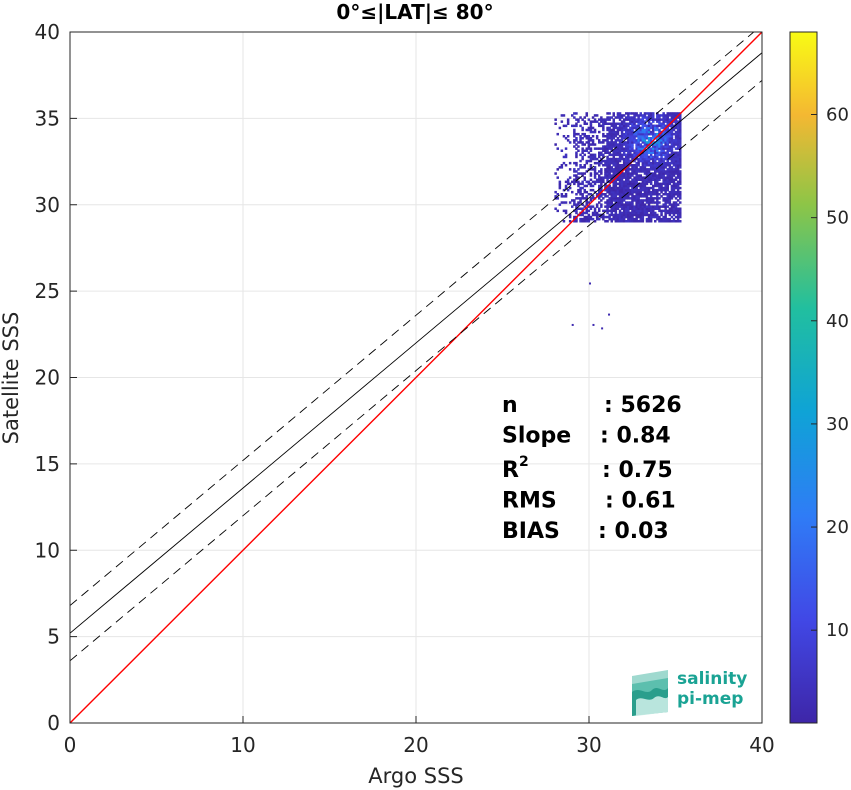  What do you see at coordinates (47, 118) in the screenshot?
I see `y-tick-label: 35` at bounding box center [47, 118].